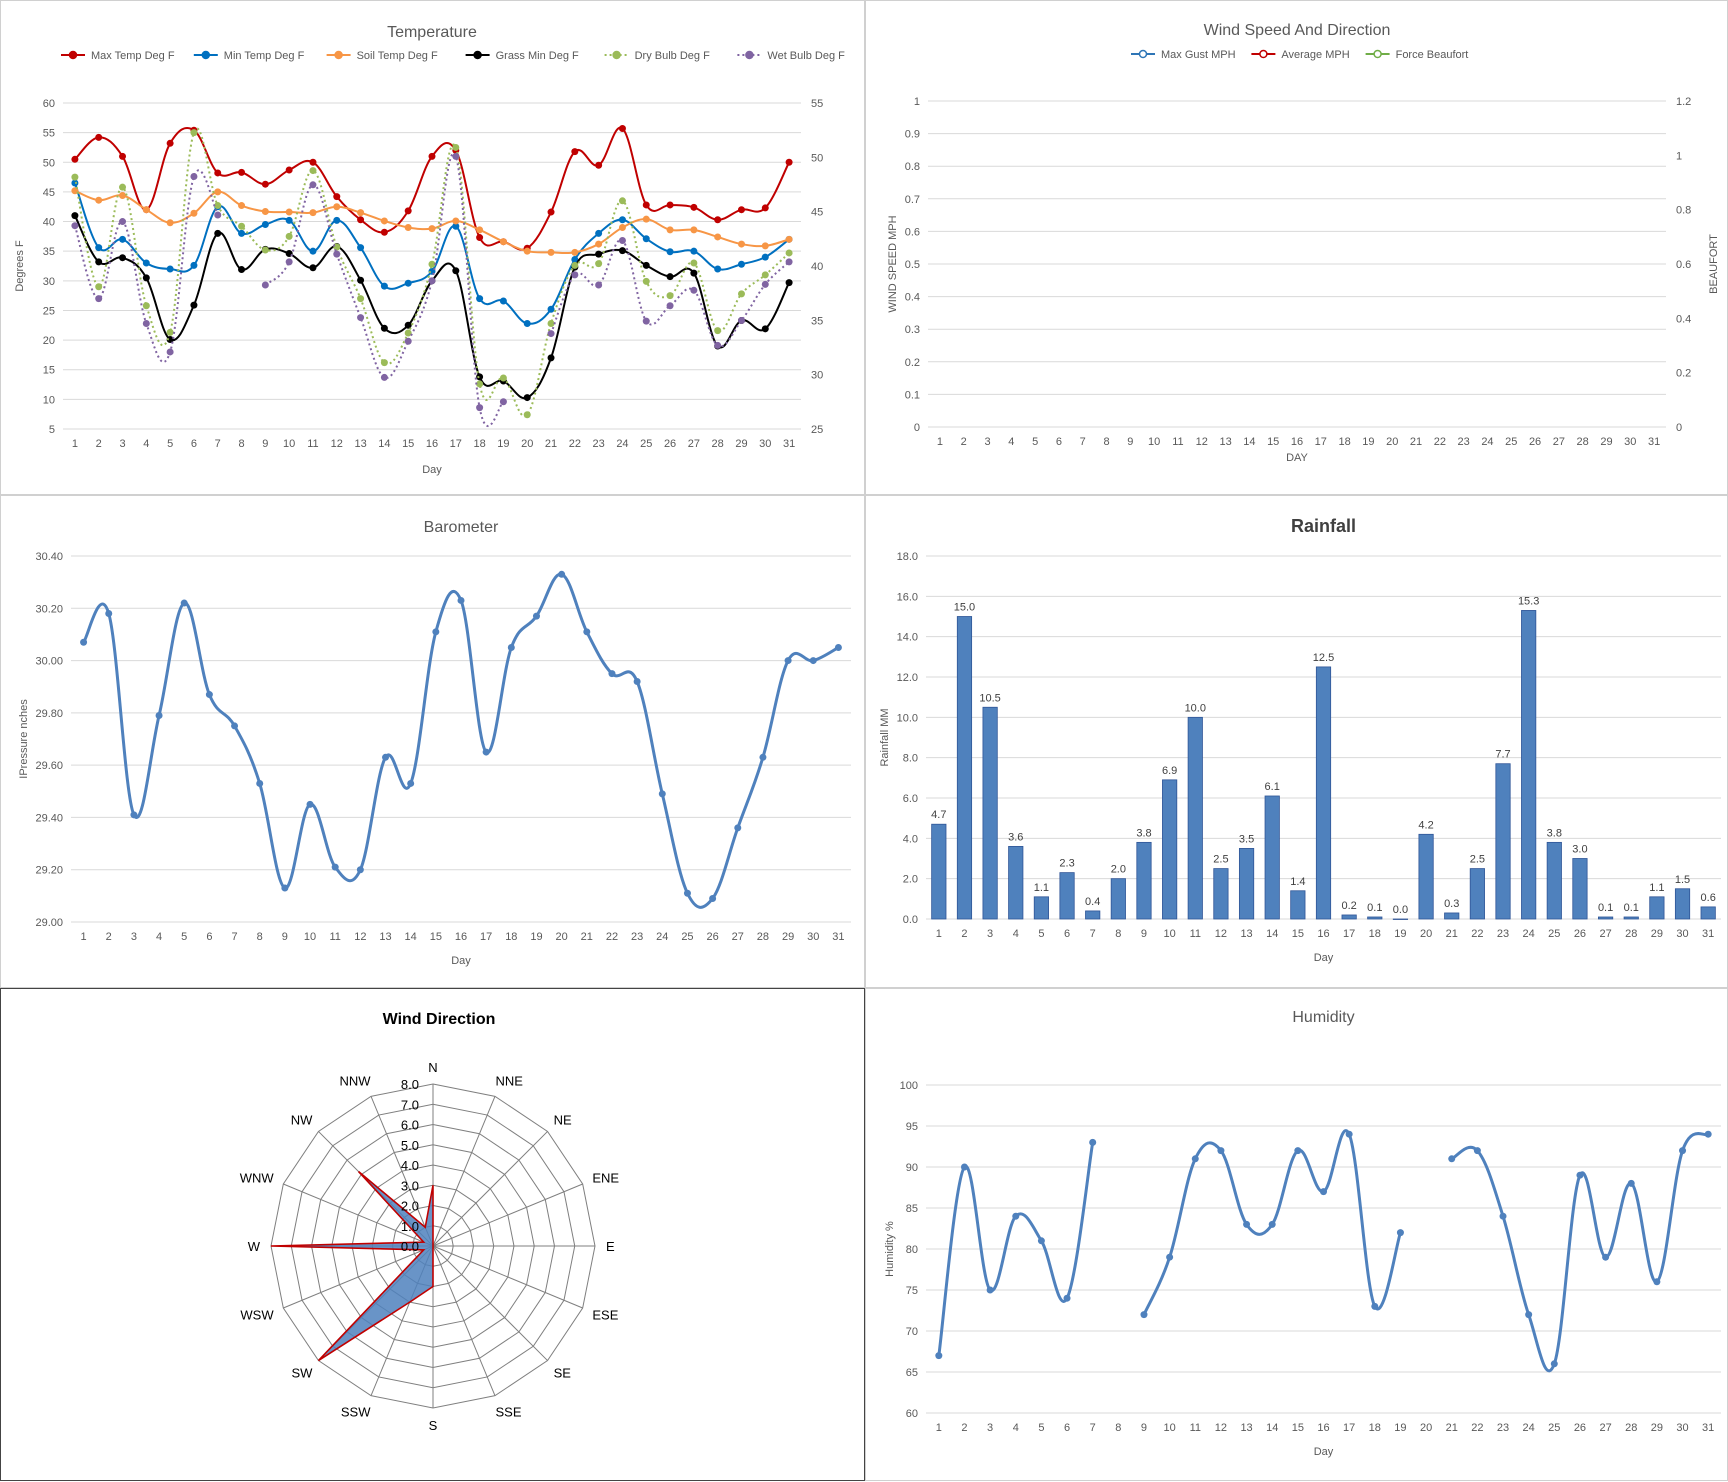 The image size is (1728, 1482). Describe the element at coordinates (1066, 864) in the screenshot. I see `data-label: 2.3` at that location.